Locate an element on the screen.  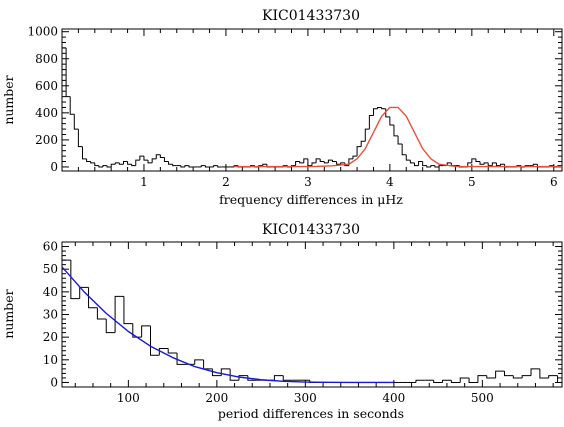
panel-0-fit is located at coordinates (398, 137).